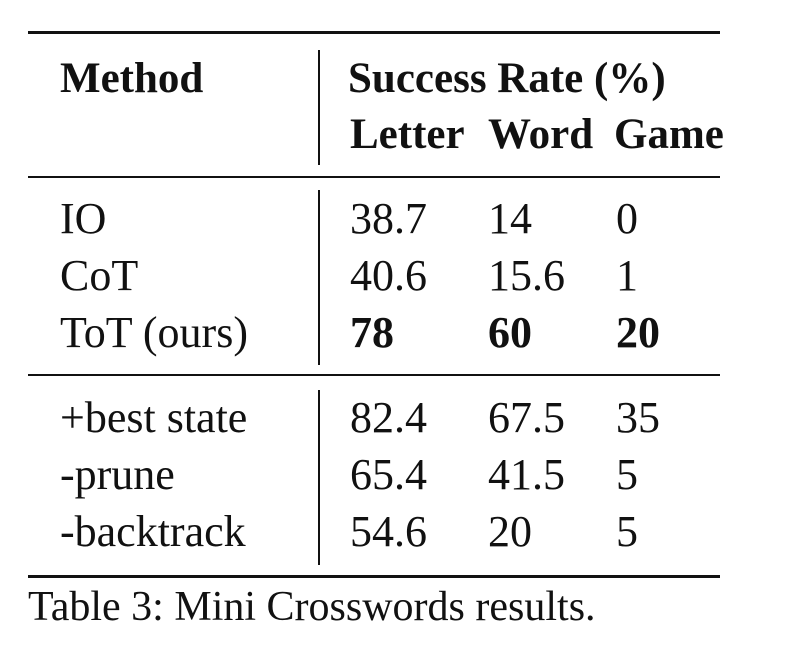 Image resolution: width=790 pixels, height=653 pixels. I want to click on row-letter: 40.6, so click(388, 275).